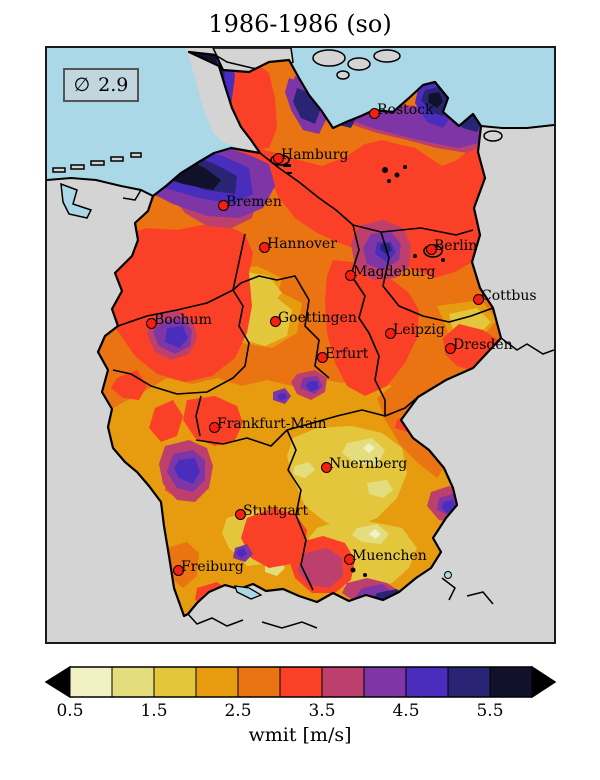  Describe the element at coordinates (76, 200) in the screenshot. I see `ijsselmeer-lake` at that location.